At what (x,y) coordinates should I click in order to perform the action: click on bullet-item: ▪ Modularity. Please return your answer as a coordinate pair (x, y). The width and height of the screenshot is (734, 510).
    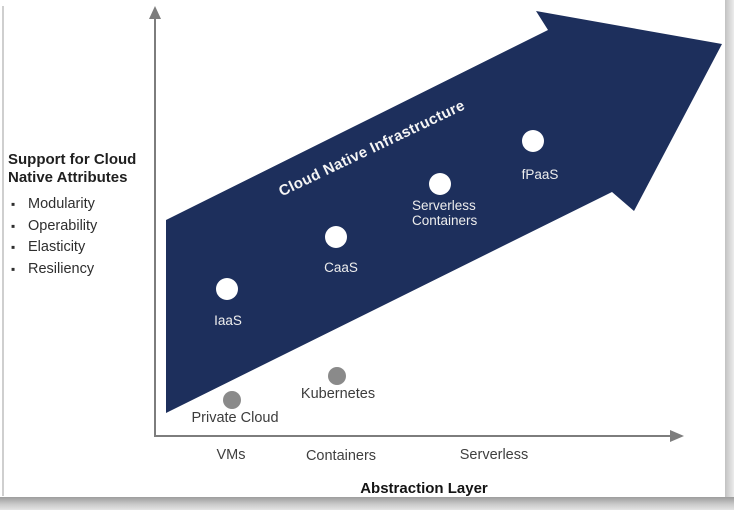
    Looking at the image, I should click on (86, 205).